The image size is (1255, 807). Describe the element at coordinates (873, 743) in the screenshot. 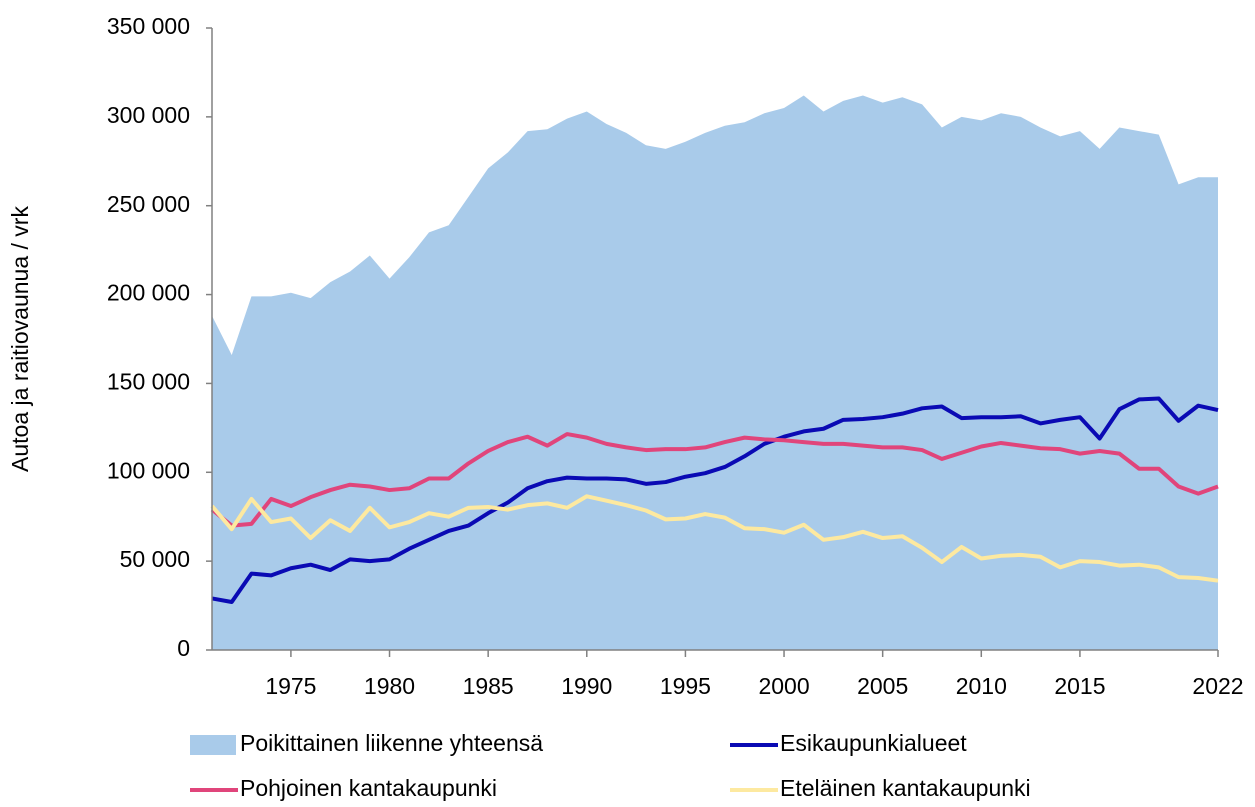

I see `legend-label: Esikaupunkialueet` at that location.